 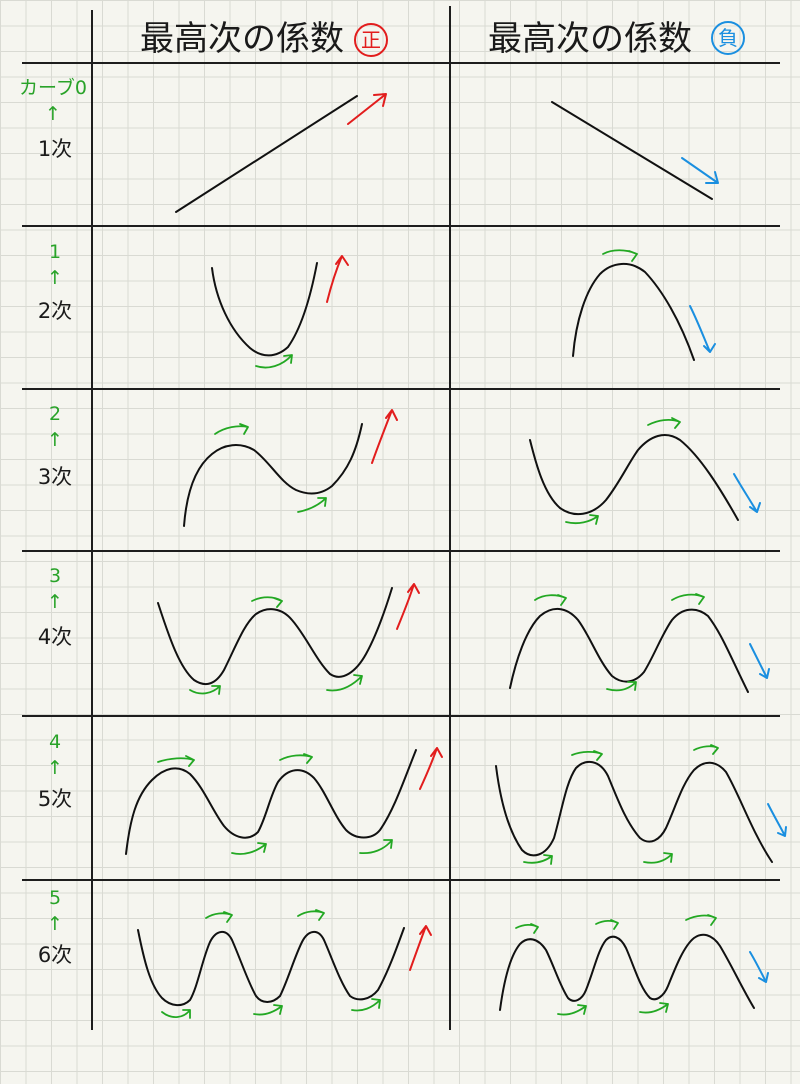 I want to click on parabola-down, so click(x=633, y=312).